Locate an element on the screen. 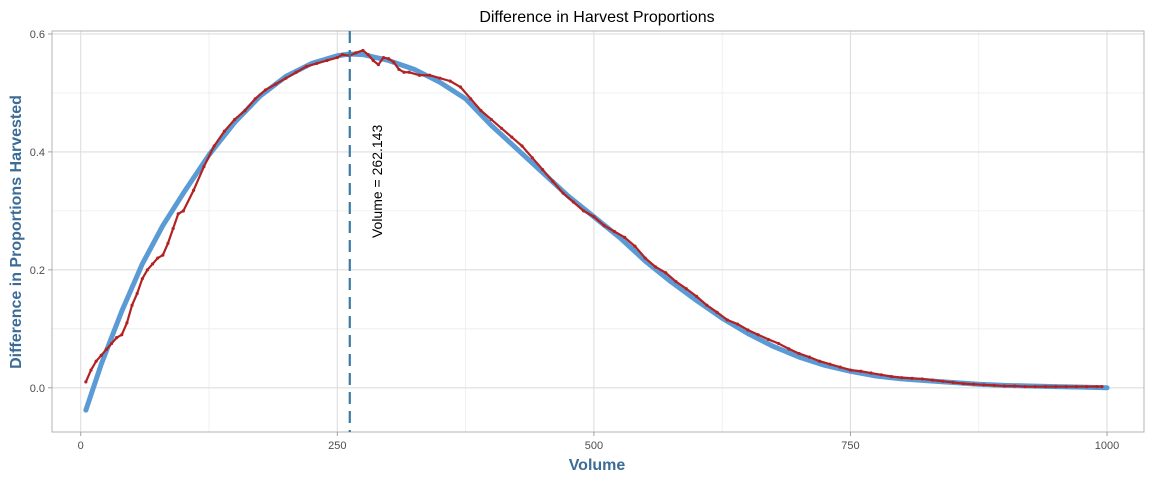 The width and height of the screenshot is (1152, 480). y-tick-label: 0.6 is located at coordinates (37, 35).